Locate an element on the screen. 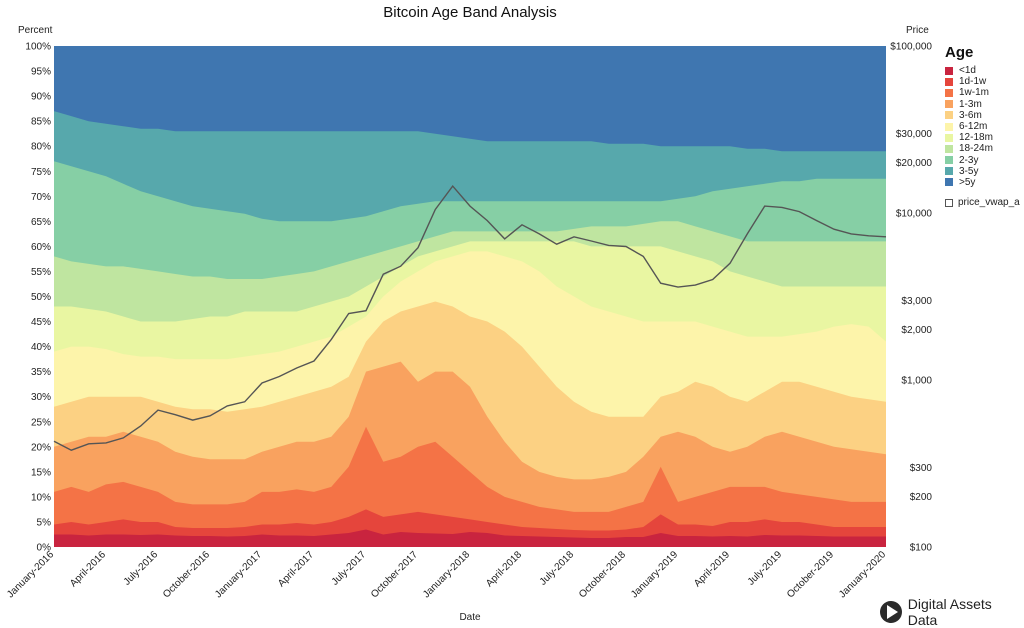 This screenshot has height=628, width=1024. left-tick-label: 70% is located at coordinates (41, 197).